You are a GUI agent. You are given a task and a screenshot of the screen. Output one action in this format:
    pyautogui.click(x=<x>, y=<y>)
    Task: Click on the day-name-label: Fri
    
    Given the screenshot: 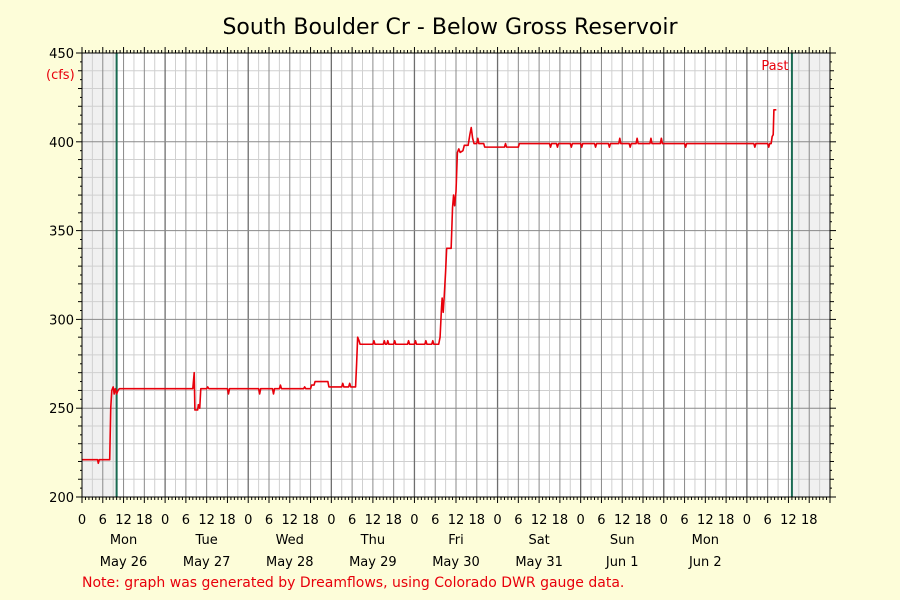 What is the action you would take?
    pyautogui.click(x=456, y=540)
    